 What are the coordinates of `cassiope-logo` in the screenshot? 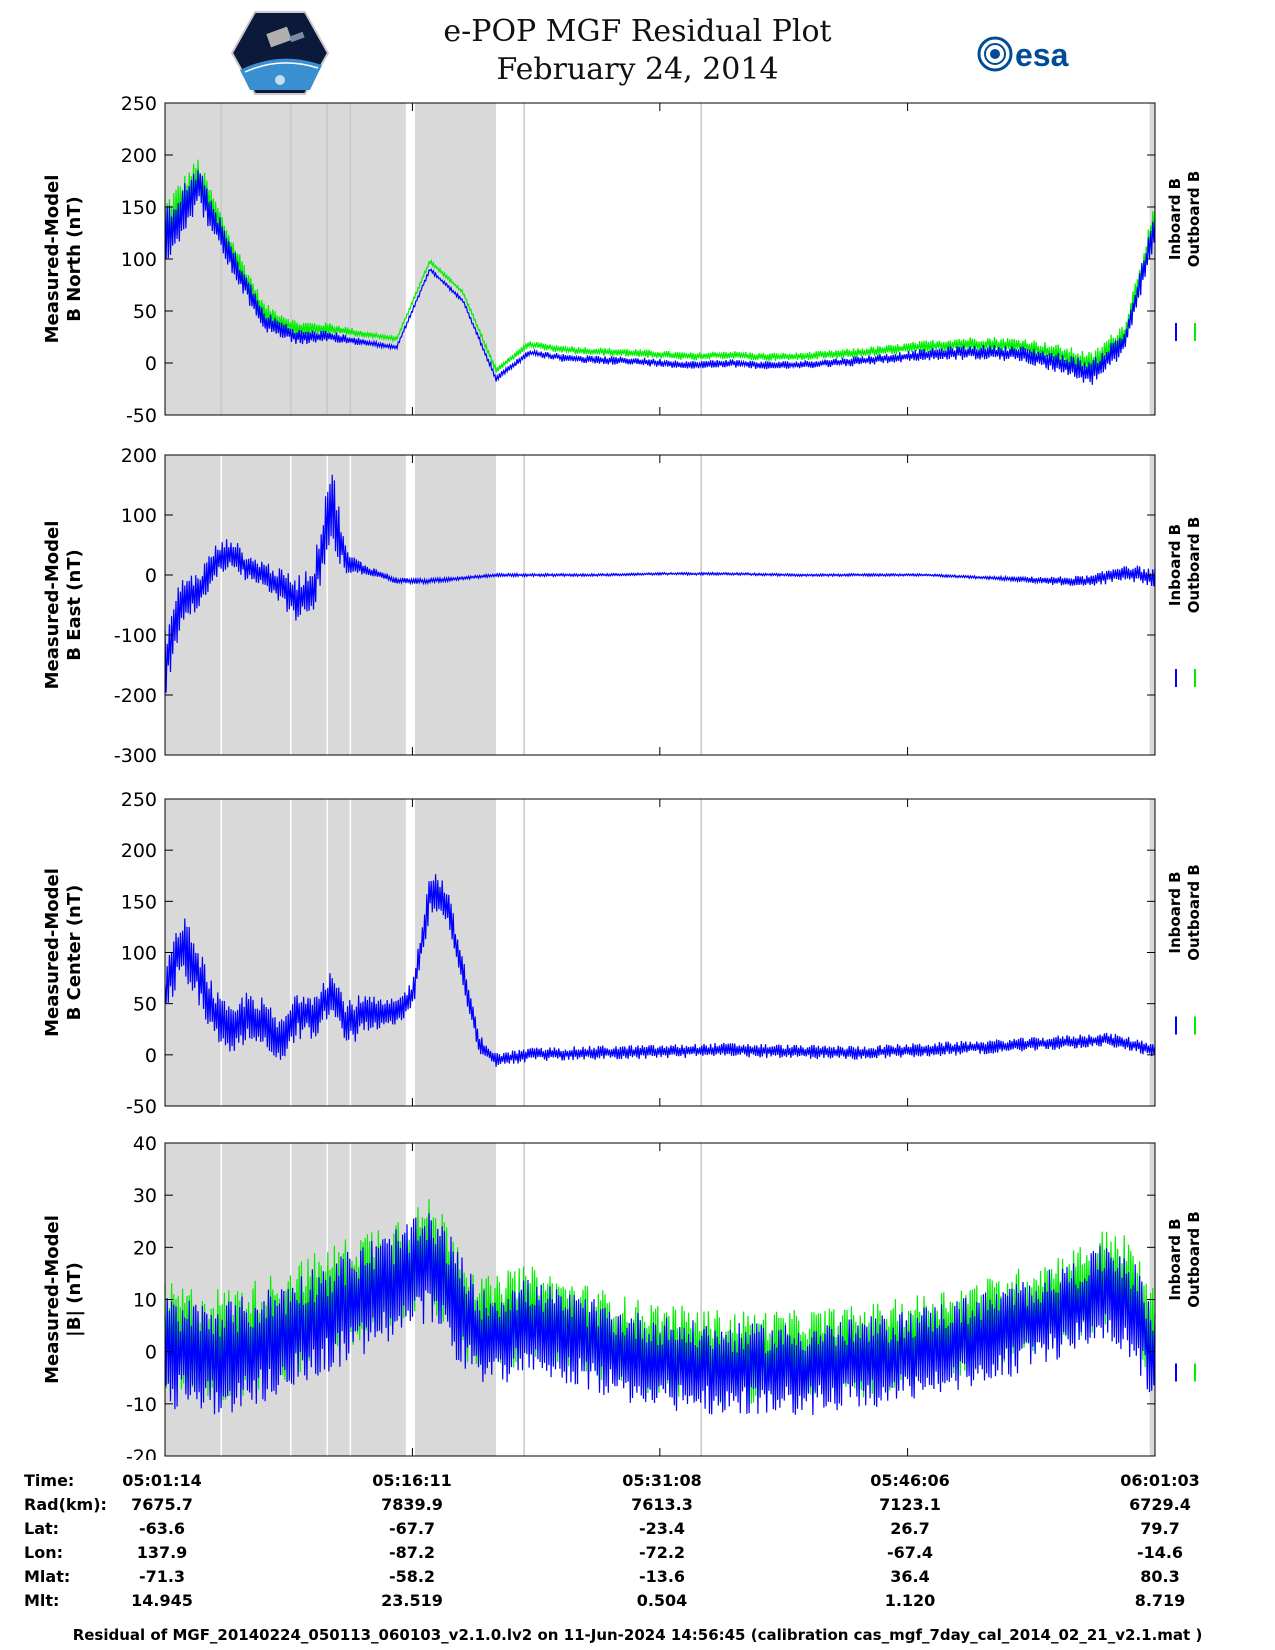 It's located at (280, 53).